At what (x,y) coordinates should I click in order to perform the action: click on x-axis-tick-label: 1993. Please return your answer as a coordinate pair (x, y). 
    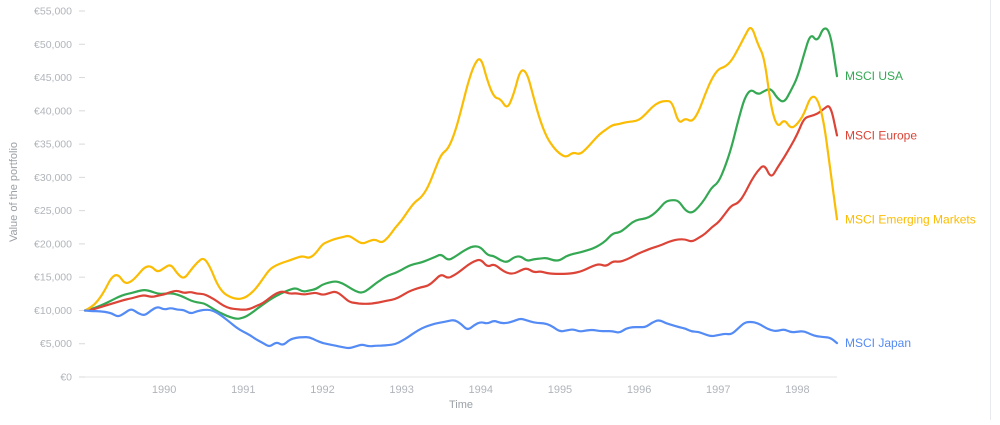
    Looking at the image, I should click on (401, 390).